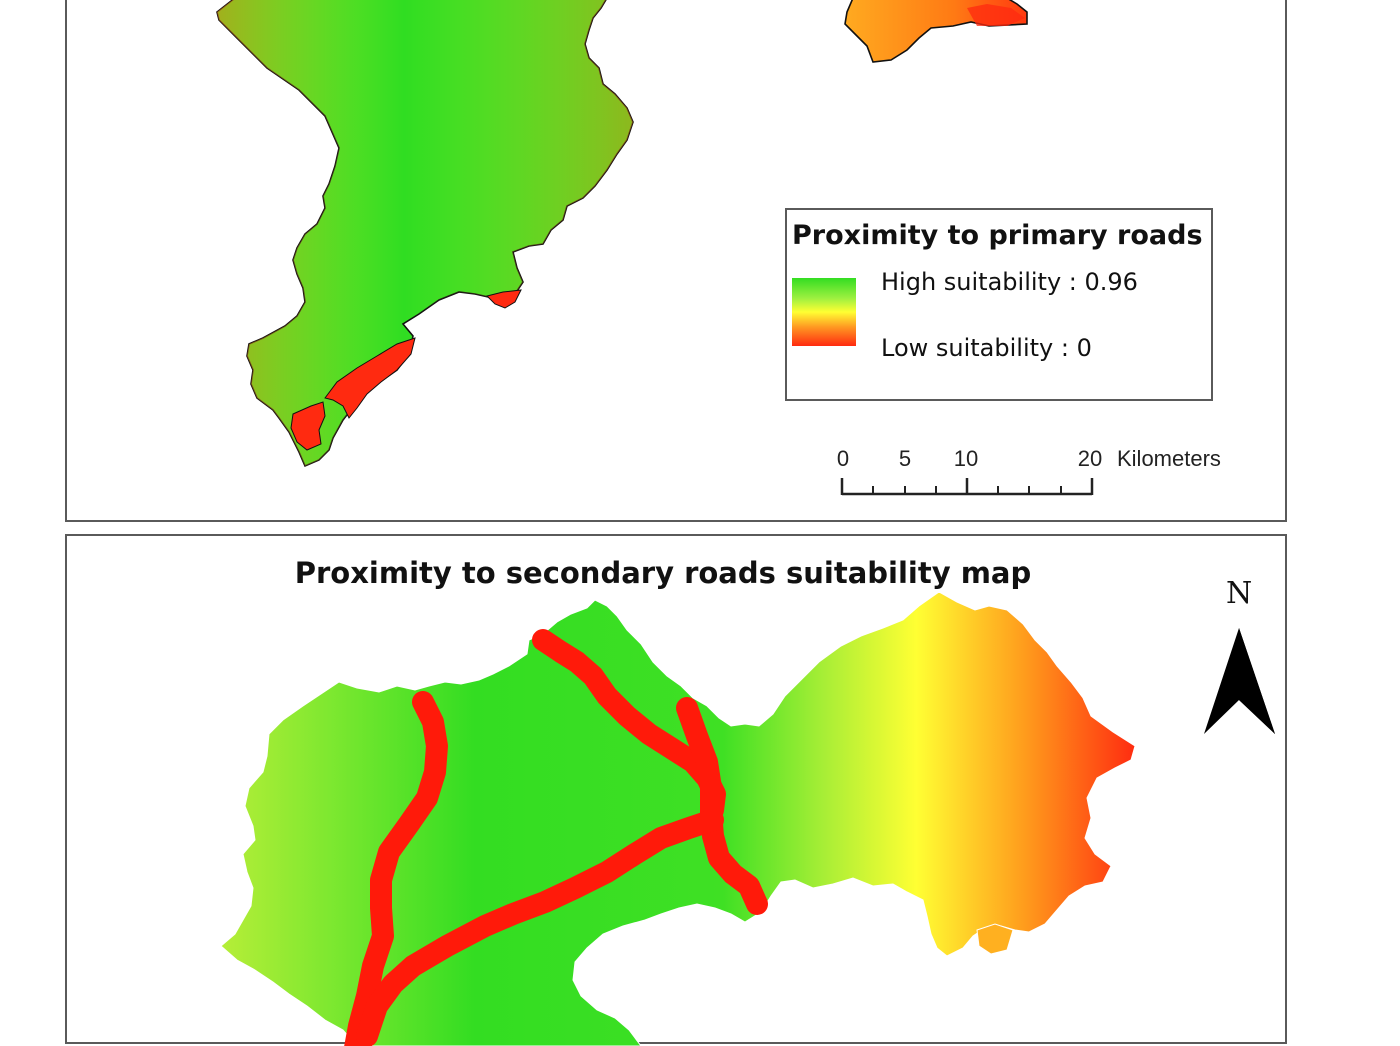 The width and height of the screenshot is (1400, 1046). What do you see at coordinates (824, 312) in the screenshot?
I see `legend-color-ramp` at bounding box center [824, 312].